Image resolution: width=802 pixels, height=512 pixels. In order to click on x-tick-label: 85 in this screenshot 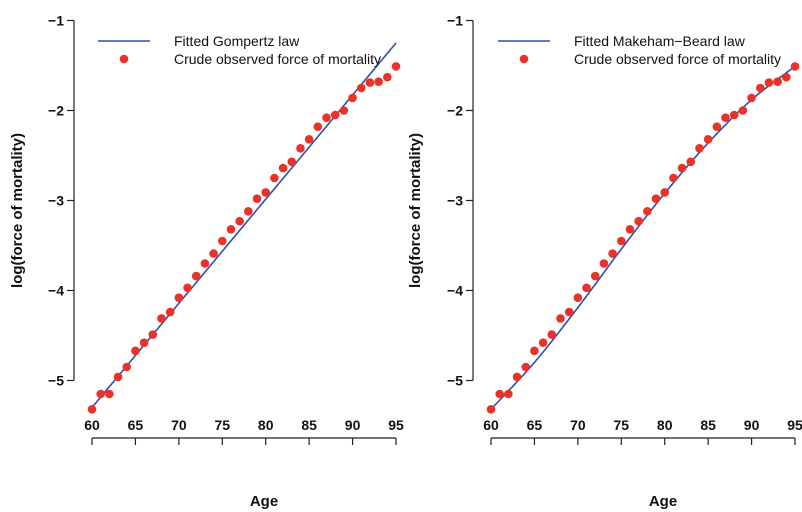, I will do `click(708, 425)`.